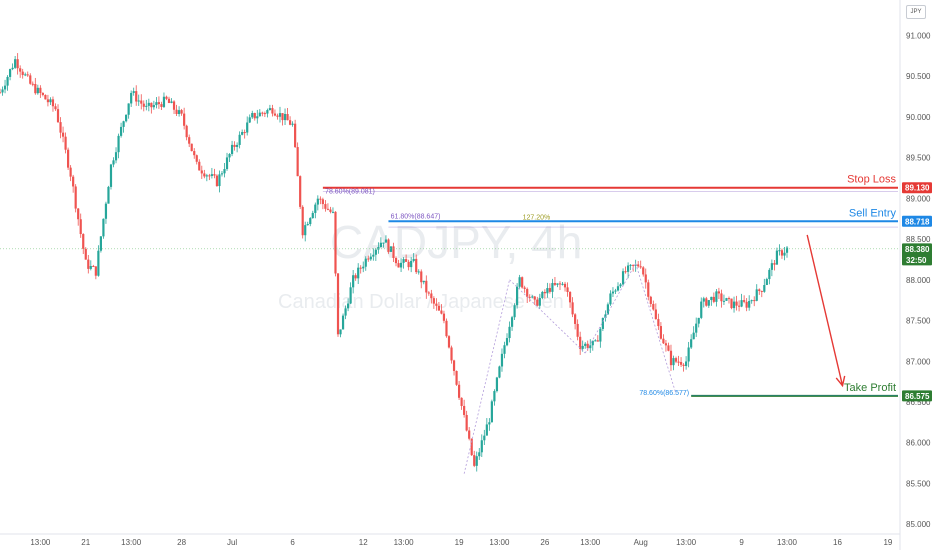 The height and width of the screenshot is (550, 932). Describe the element at coordinates (232, 542) in the screenshot. I see `x-tick-label: Jul` at that location.